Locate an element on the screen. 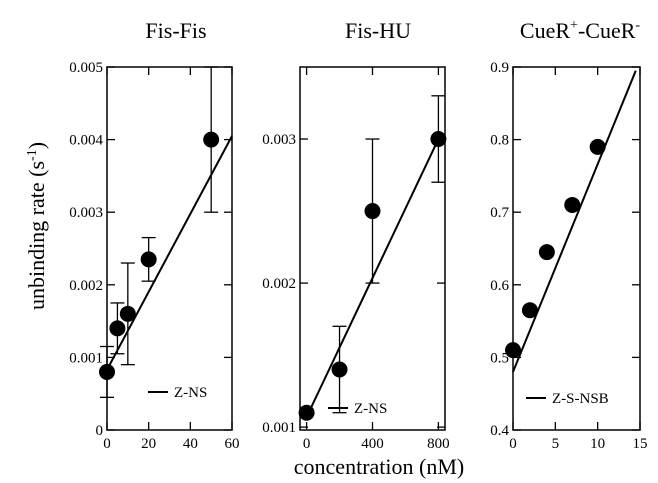 This screenshot has height=483, width=658. x-tick-label: 40 is located at coordinates (190, 444).